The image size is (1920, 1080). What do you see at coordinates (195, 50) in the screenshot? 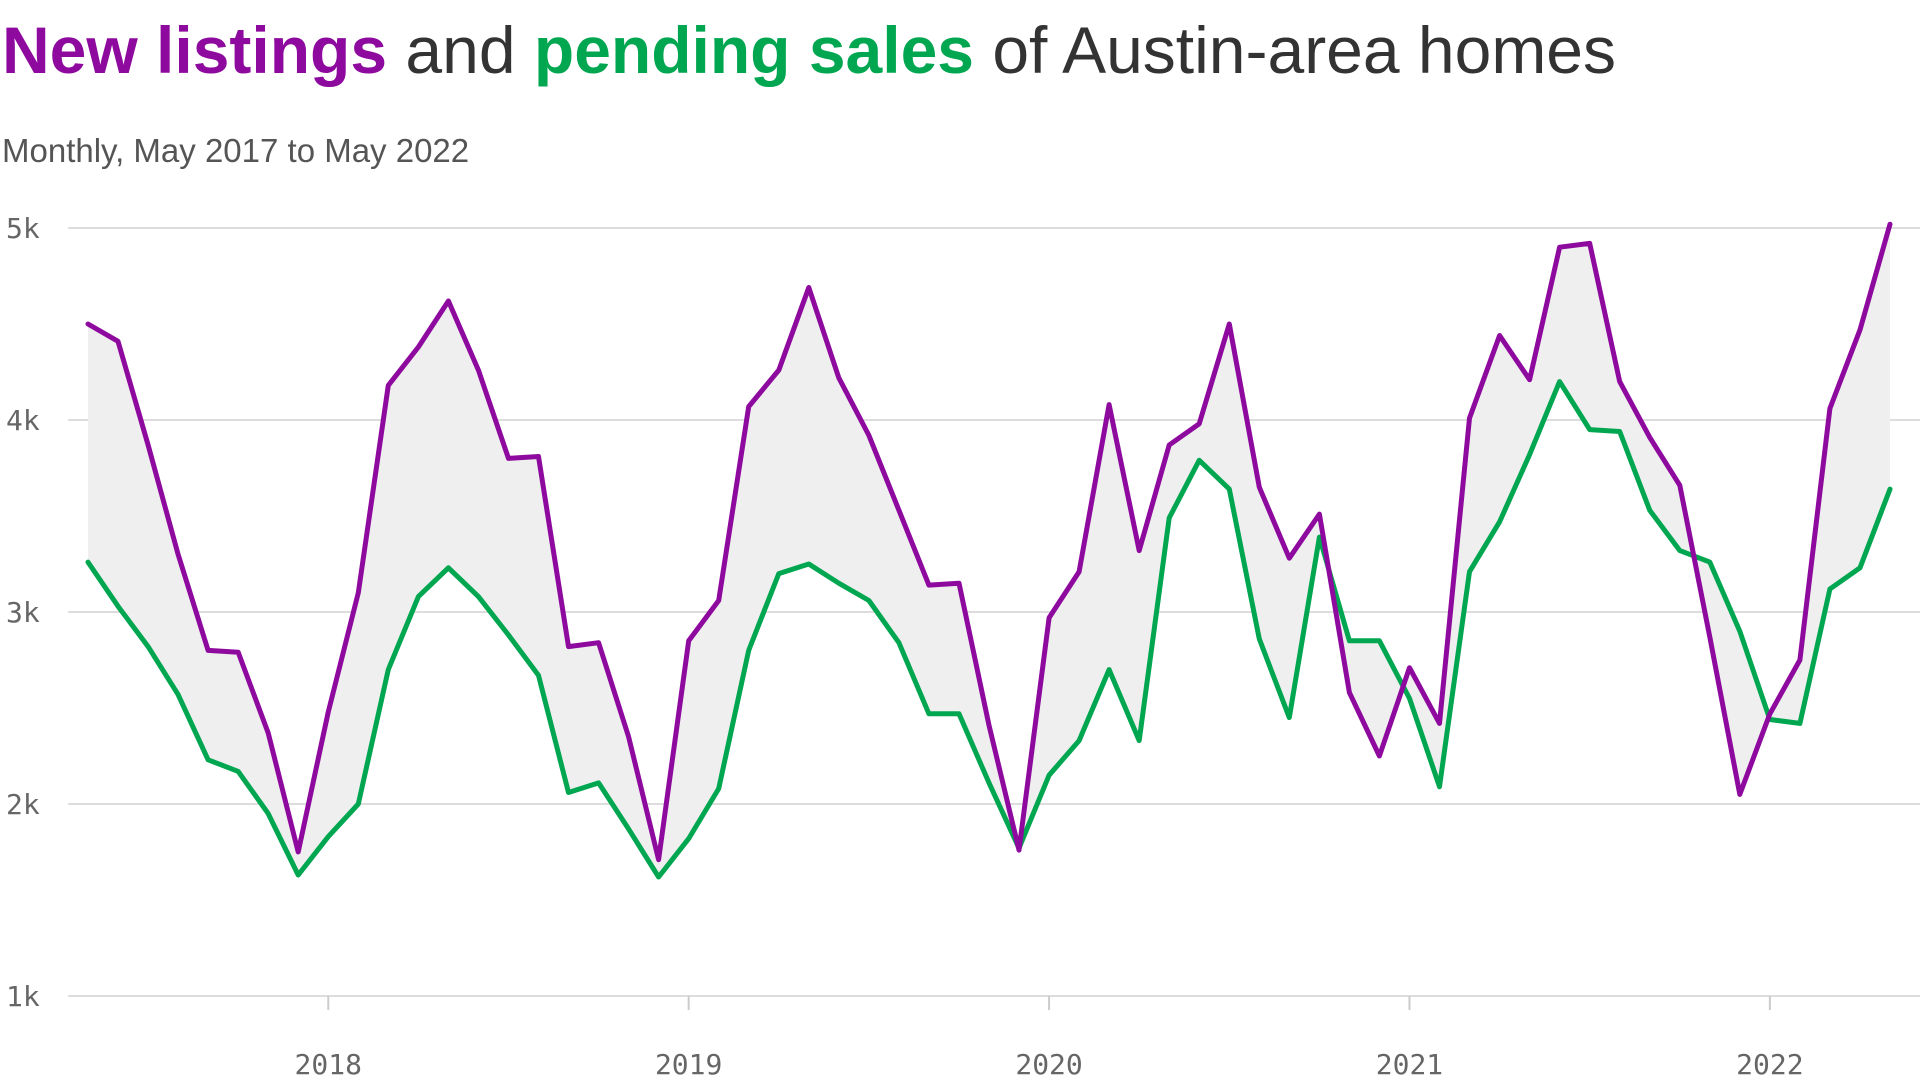
I see `title-new-listings: New listings` at bounding box center [195, 50].